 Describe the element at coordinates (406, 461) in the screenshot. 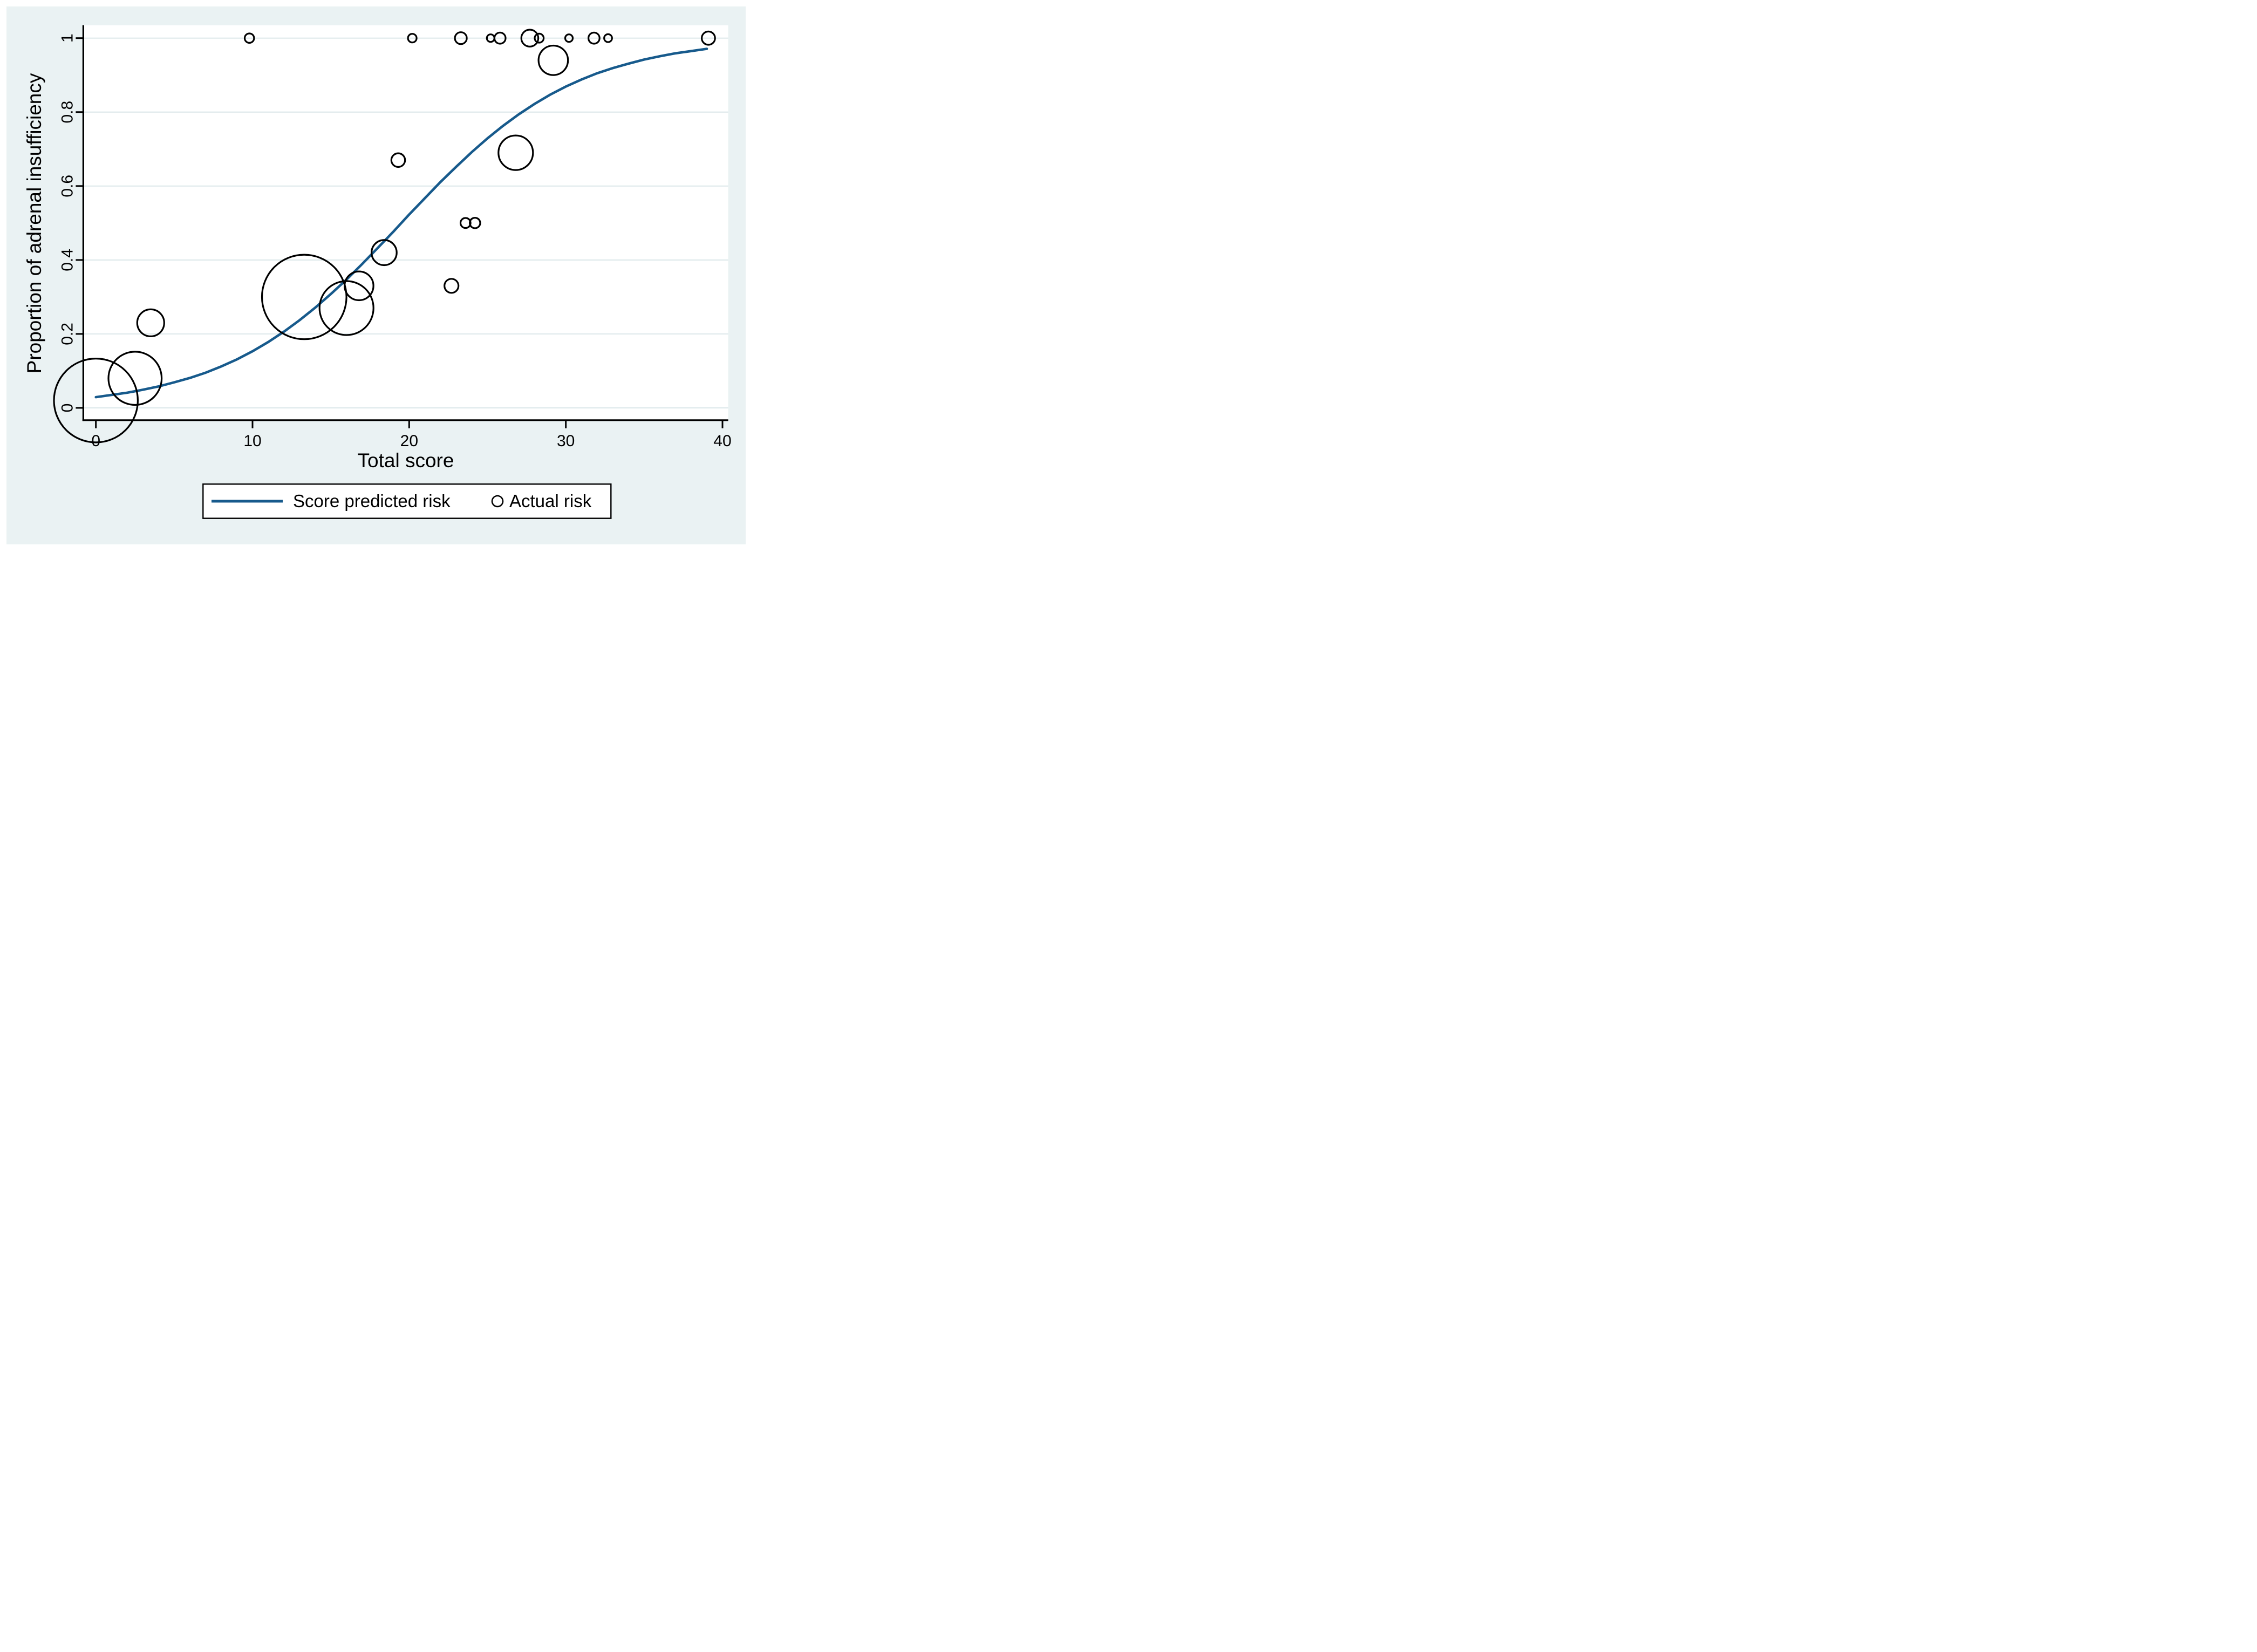

I see `x-axis-title: Total score` at that location.